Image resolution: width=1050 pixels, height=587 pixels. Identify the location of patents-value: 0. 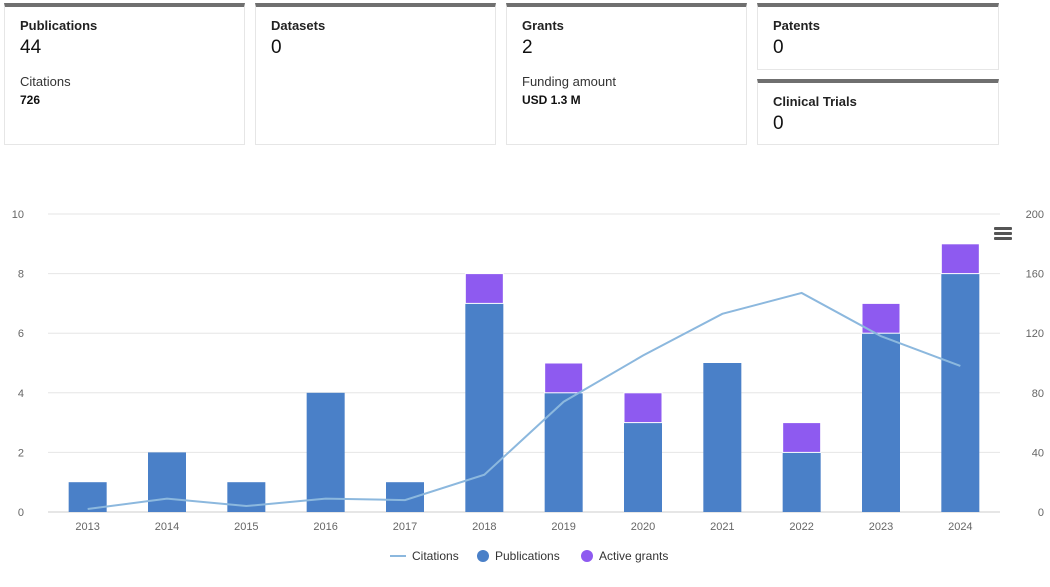
(778, 47).